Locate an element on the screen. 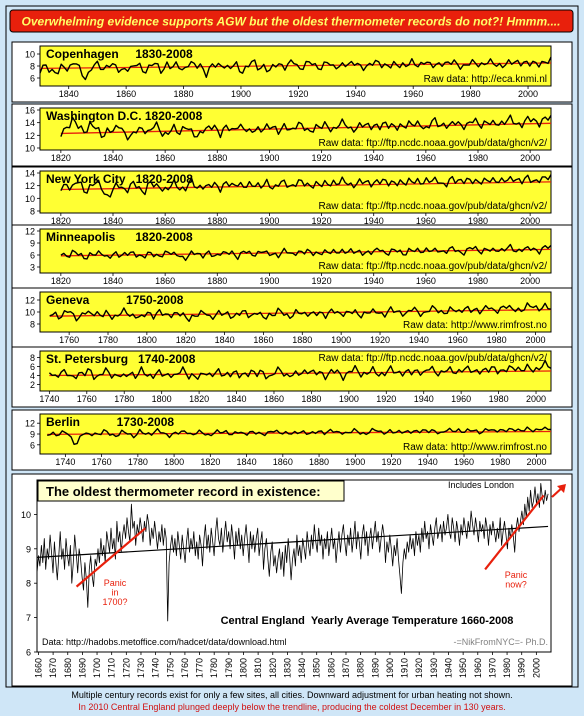 The image size is (584, 716). big-x-tick-label: 1920 is located at coordinates (419, 668).